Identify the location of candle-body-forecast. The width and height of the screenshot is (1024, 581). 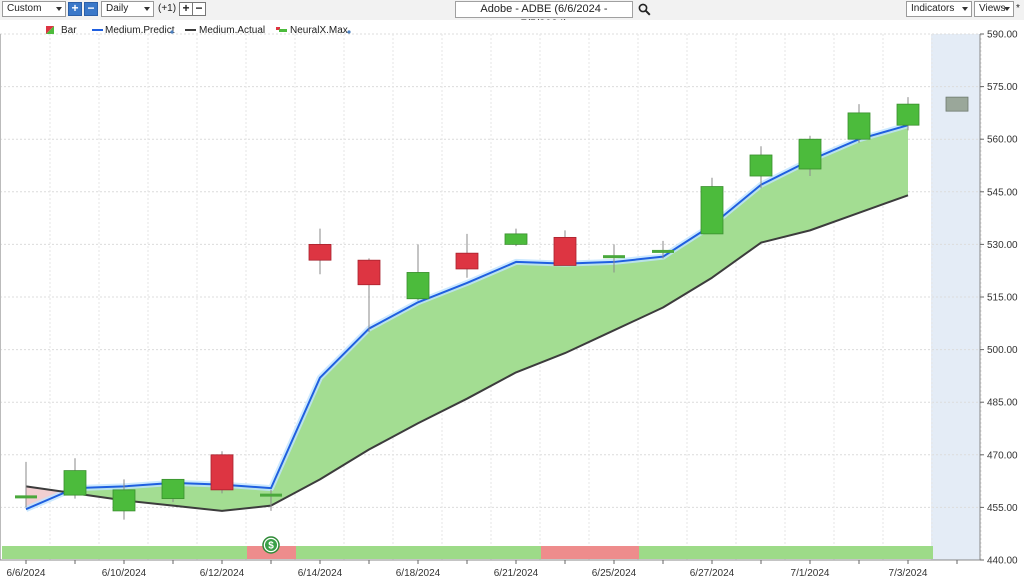
(957, 104).